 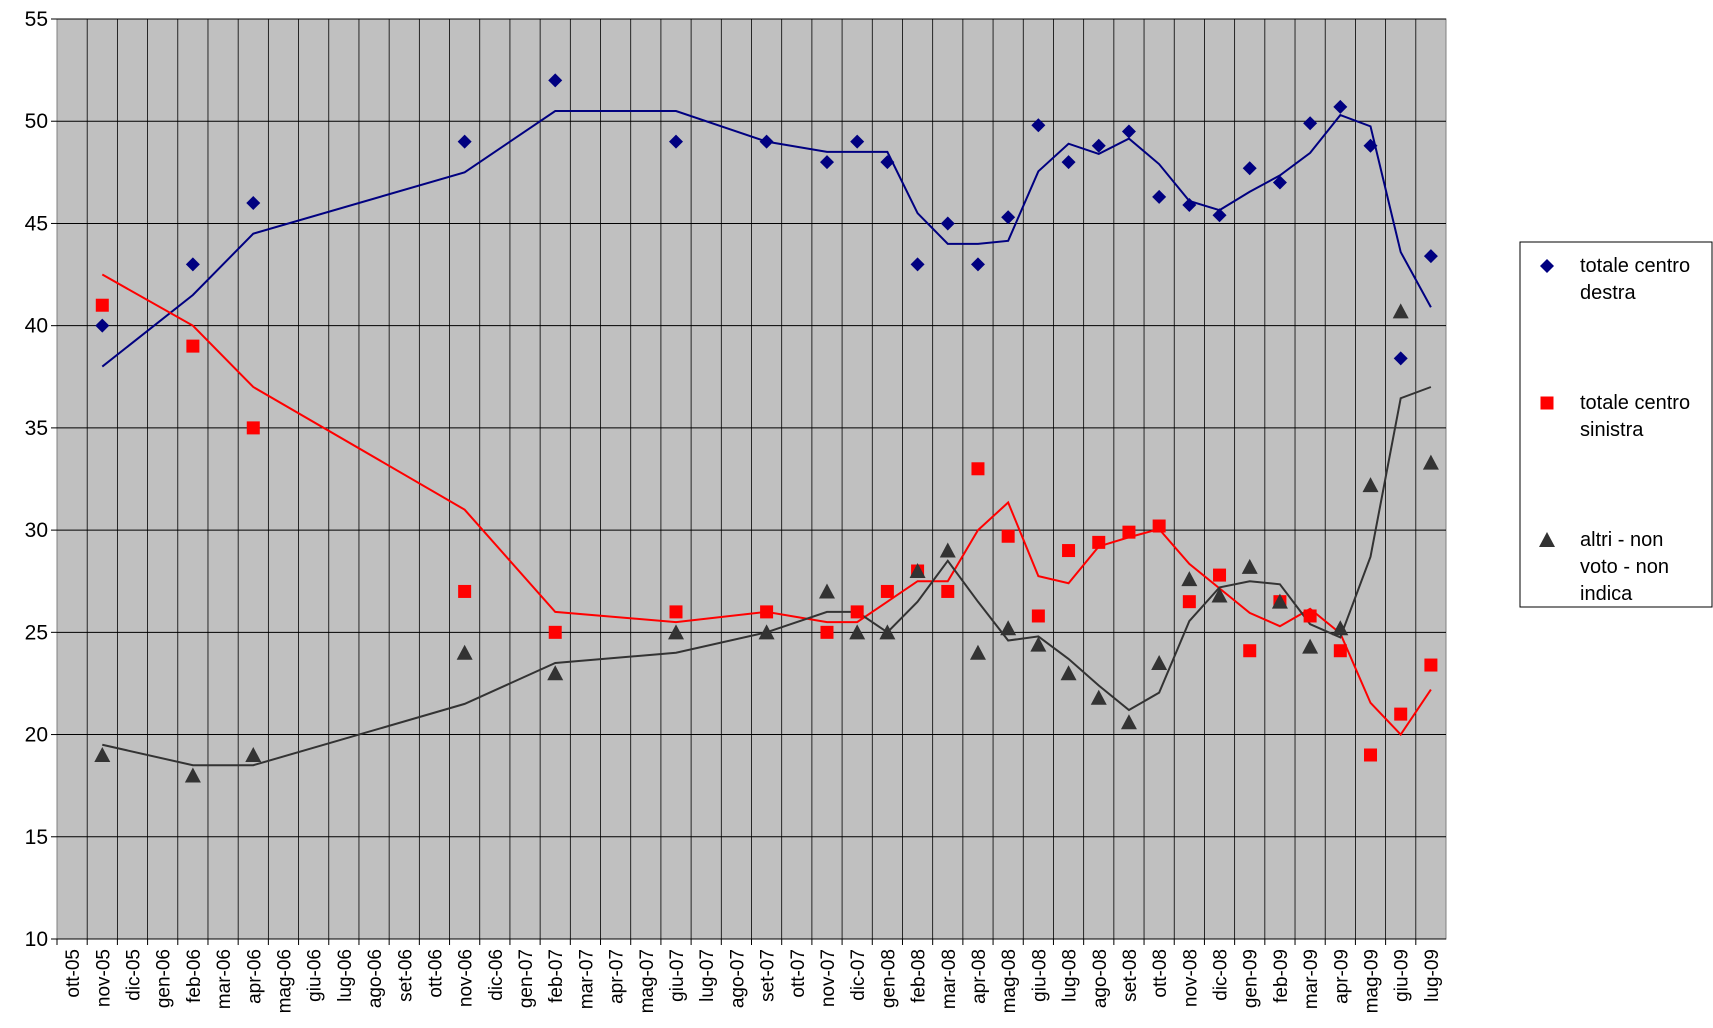 What do you see at coordinates (888, 978) in the screenshot?
I see `x-tick-label: gen-08` at bounding box center [888, 978].